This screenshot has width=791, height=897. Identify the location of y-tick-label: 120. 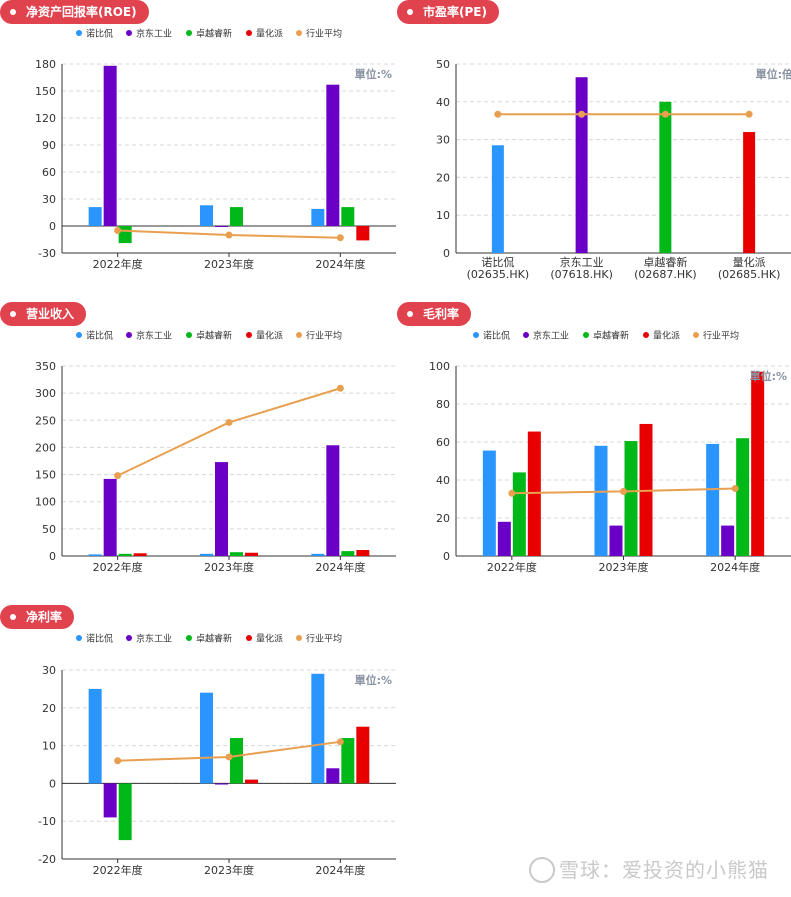
(45, 118).